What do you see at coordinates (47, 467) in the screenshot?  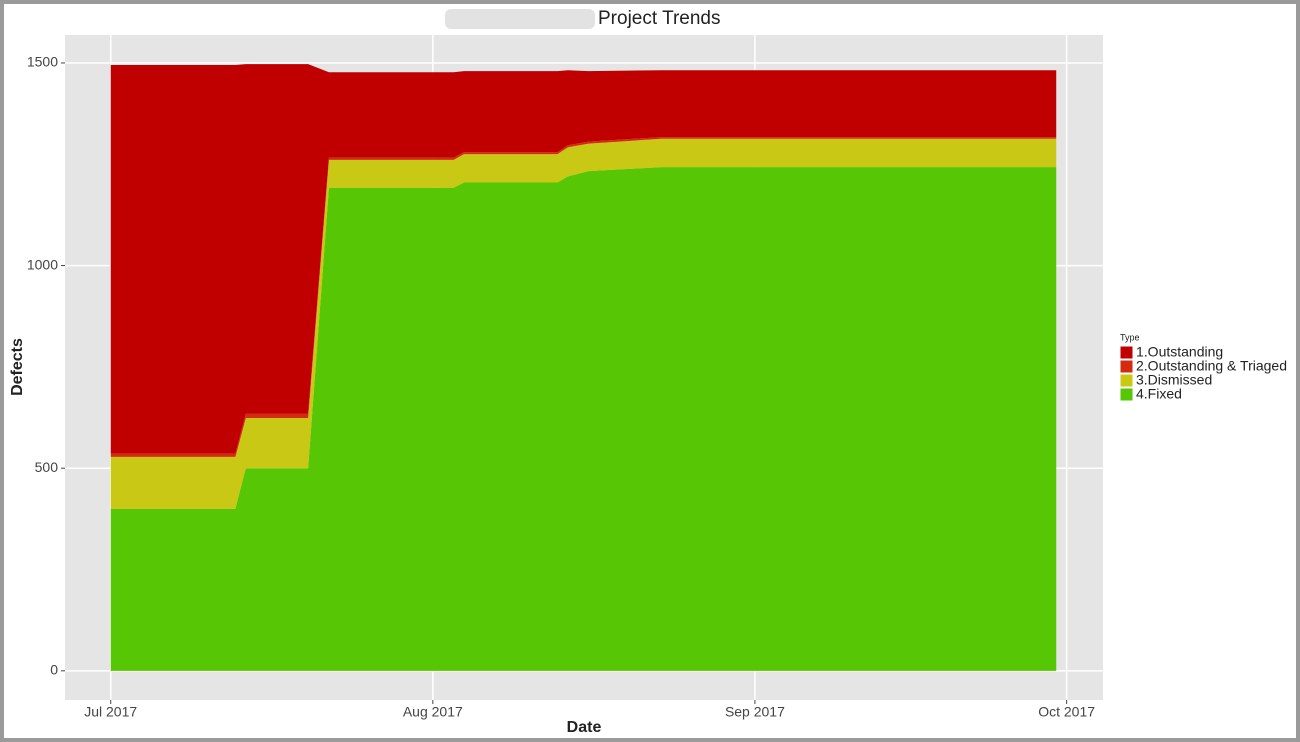 I see `y-tick-label: 500` at bounding box center [47, 467].